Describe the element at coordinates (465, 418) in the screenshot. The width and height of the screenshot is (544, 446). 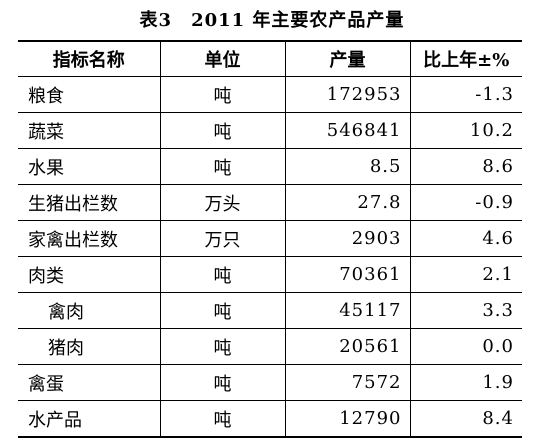
I see `table-cell: 8.4` at that location.